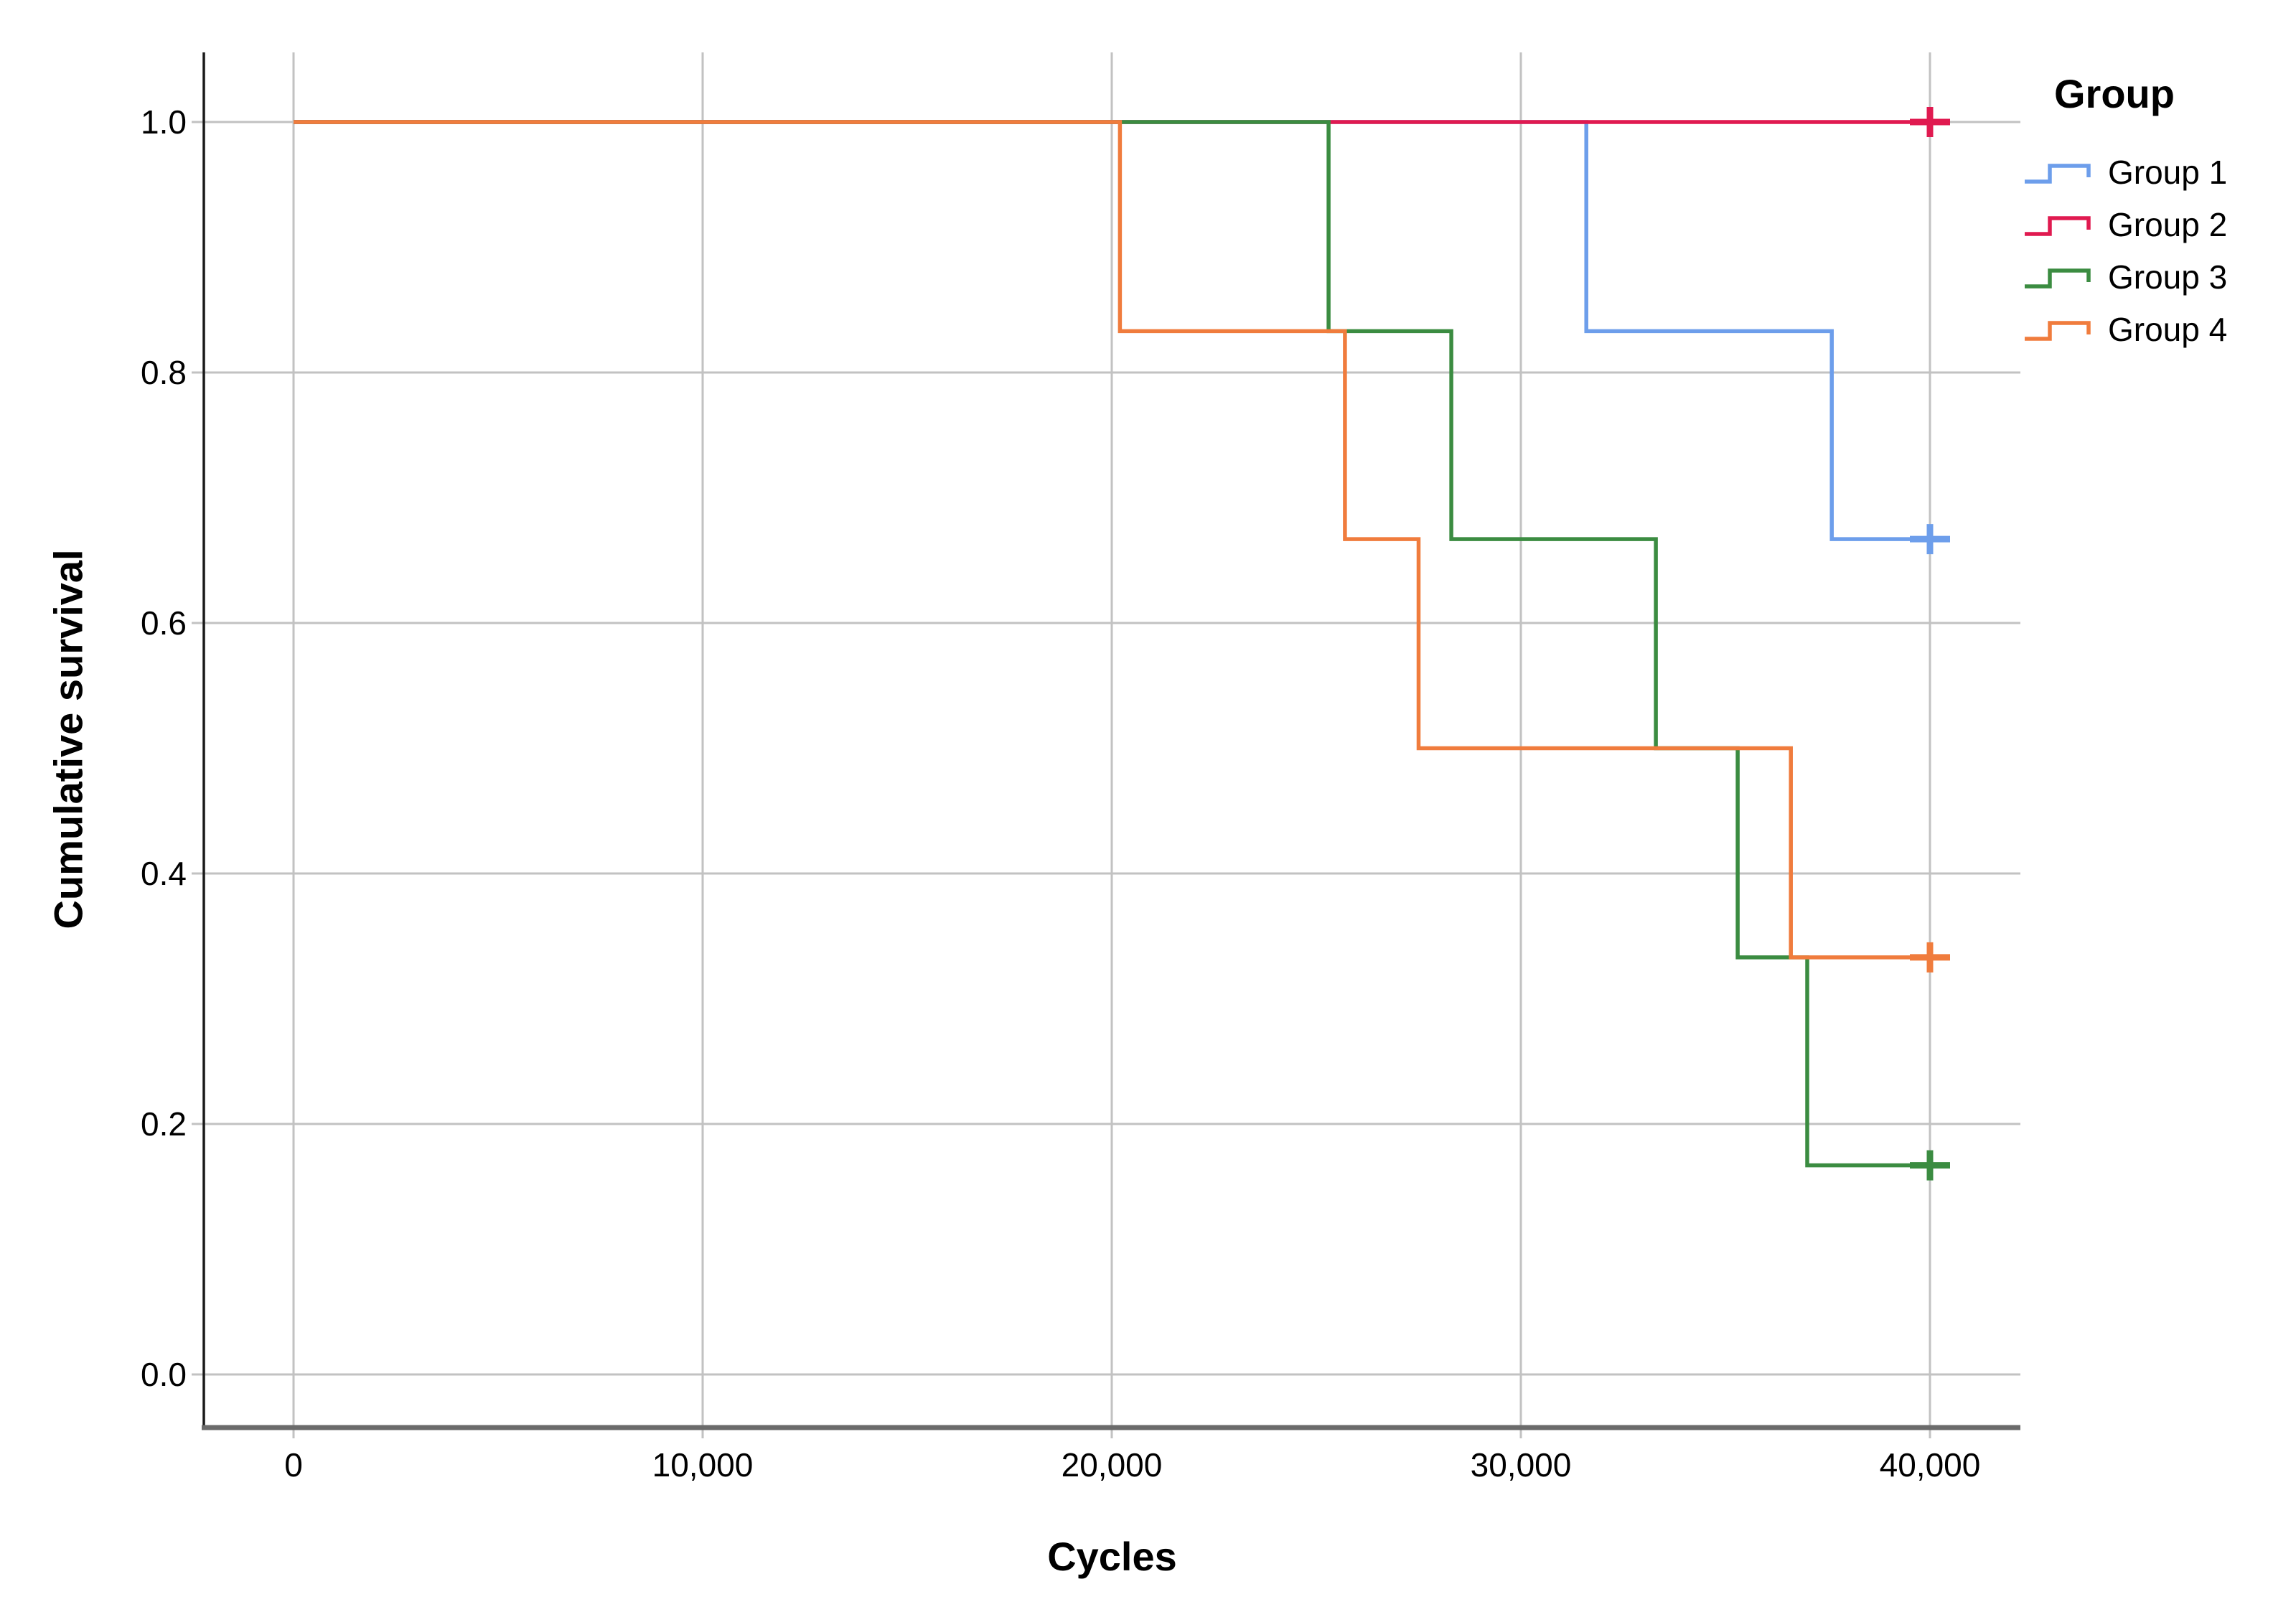  Describe the element at coordinates (2168, 277) in the screenshot. I see `legend-item-label: Group 3` at that location.